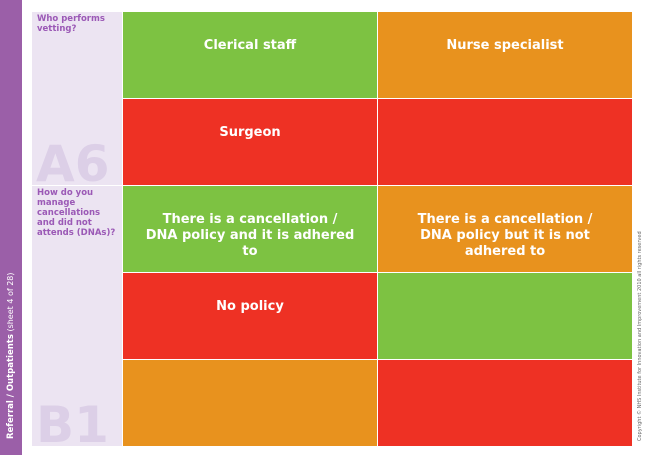 The height and width of the screenshot is (455, 645). What do you see at coordinates (10, 302) in the screenshot?
I see `sheet-number: (sheet 4 of 28)` at bounding box center [10, 302].